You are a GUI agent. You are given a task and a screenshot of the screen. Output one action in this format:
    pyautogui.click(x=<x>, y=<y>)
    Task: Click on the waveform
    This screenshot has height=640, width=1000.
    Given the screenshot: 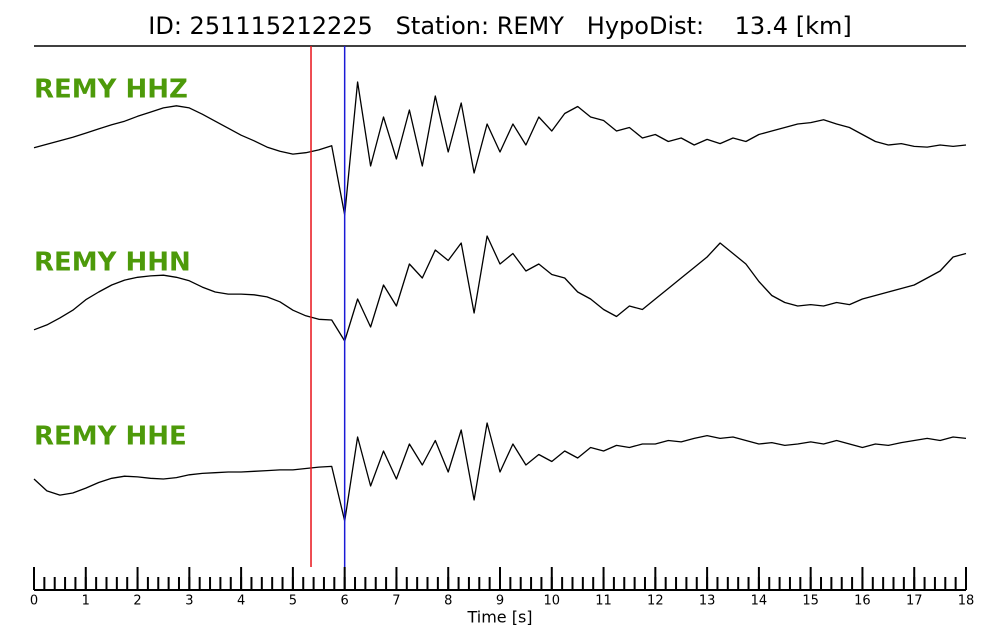 What is the action you would take?
    pyautogui.click(x=500, y=472)
    